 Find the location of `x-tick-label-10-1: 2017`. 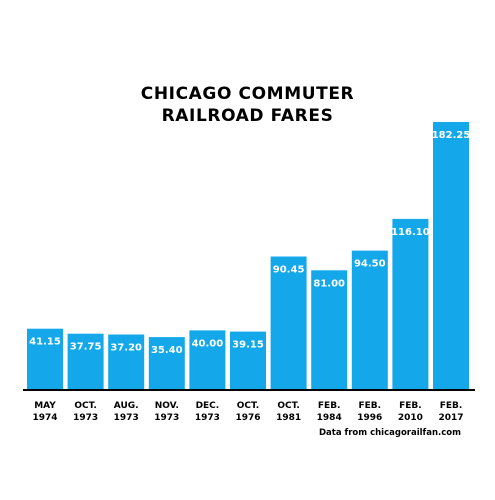

x-tick-label-10-1: 2017 is located at coordinates (450, 418).